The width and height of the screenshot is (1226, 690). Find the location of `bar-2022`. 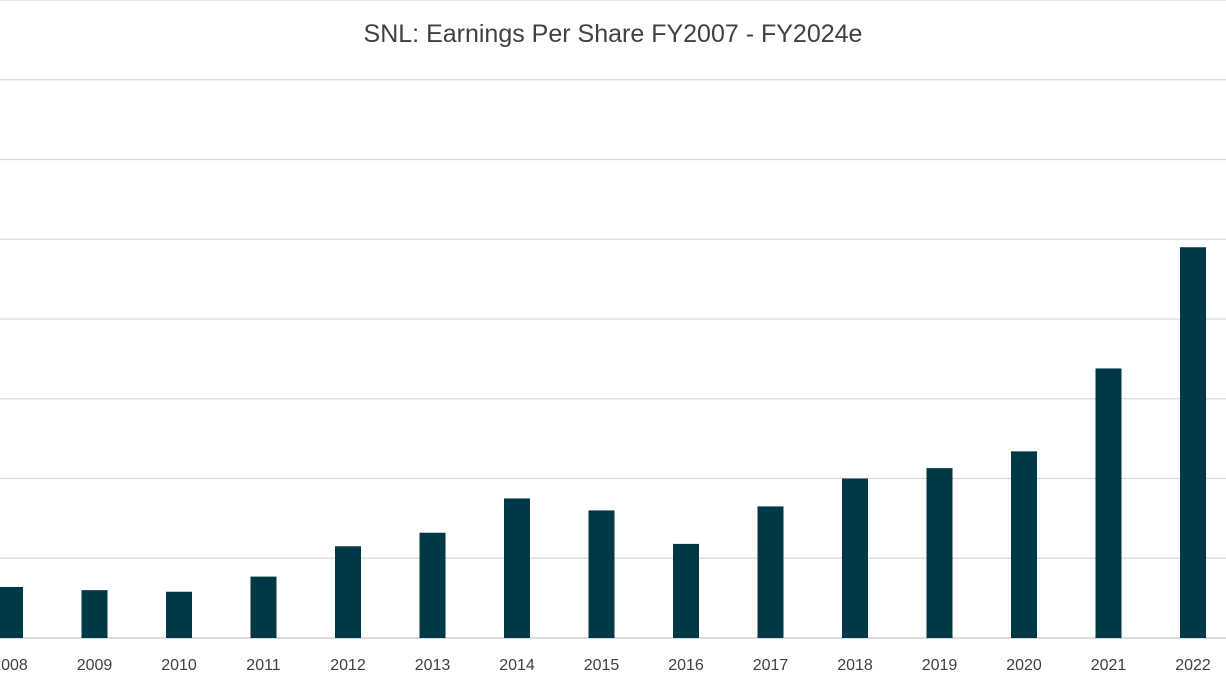

bar-2022 is located at coordinates (1193, 442).